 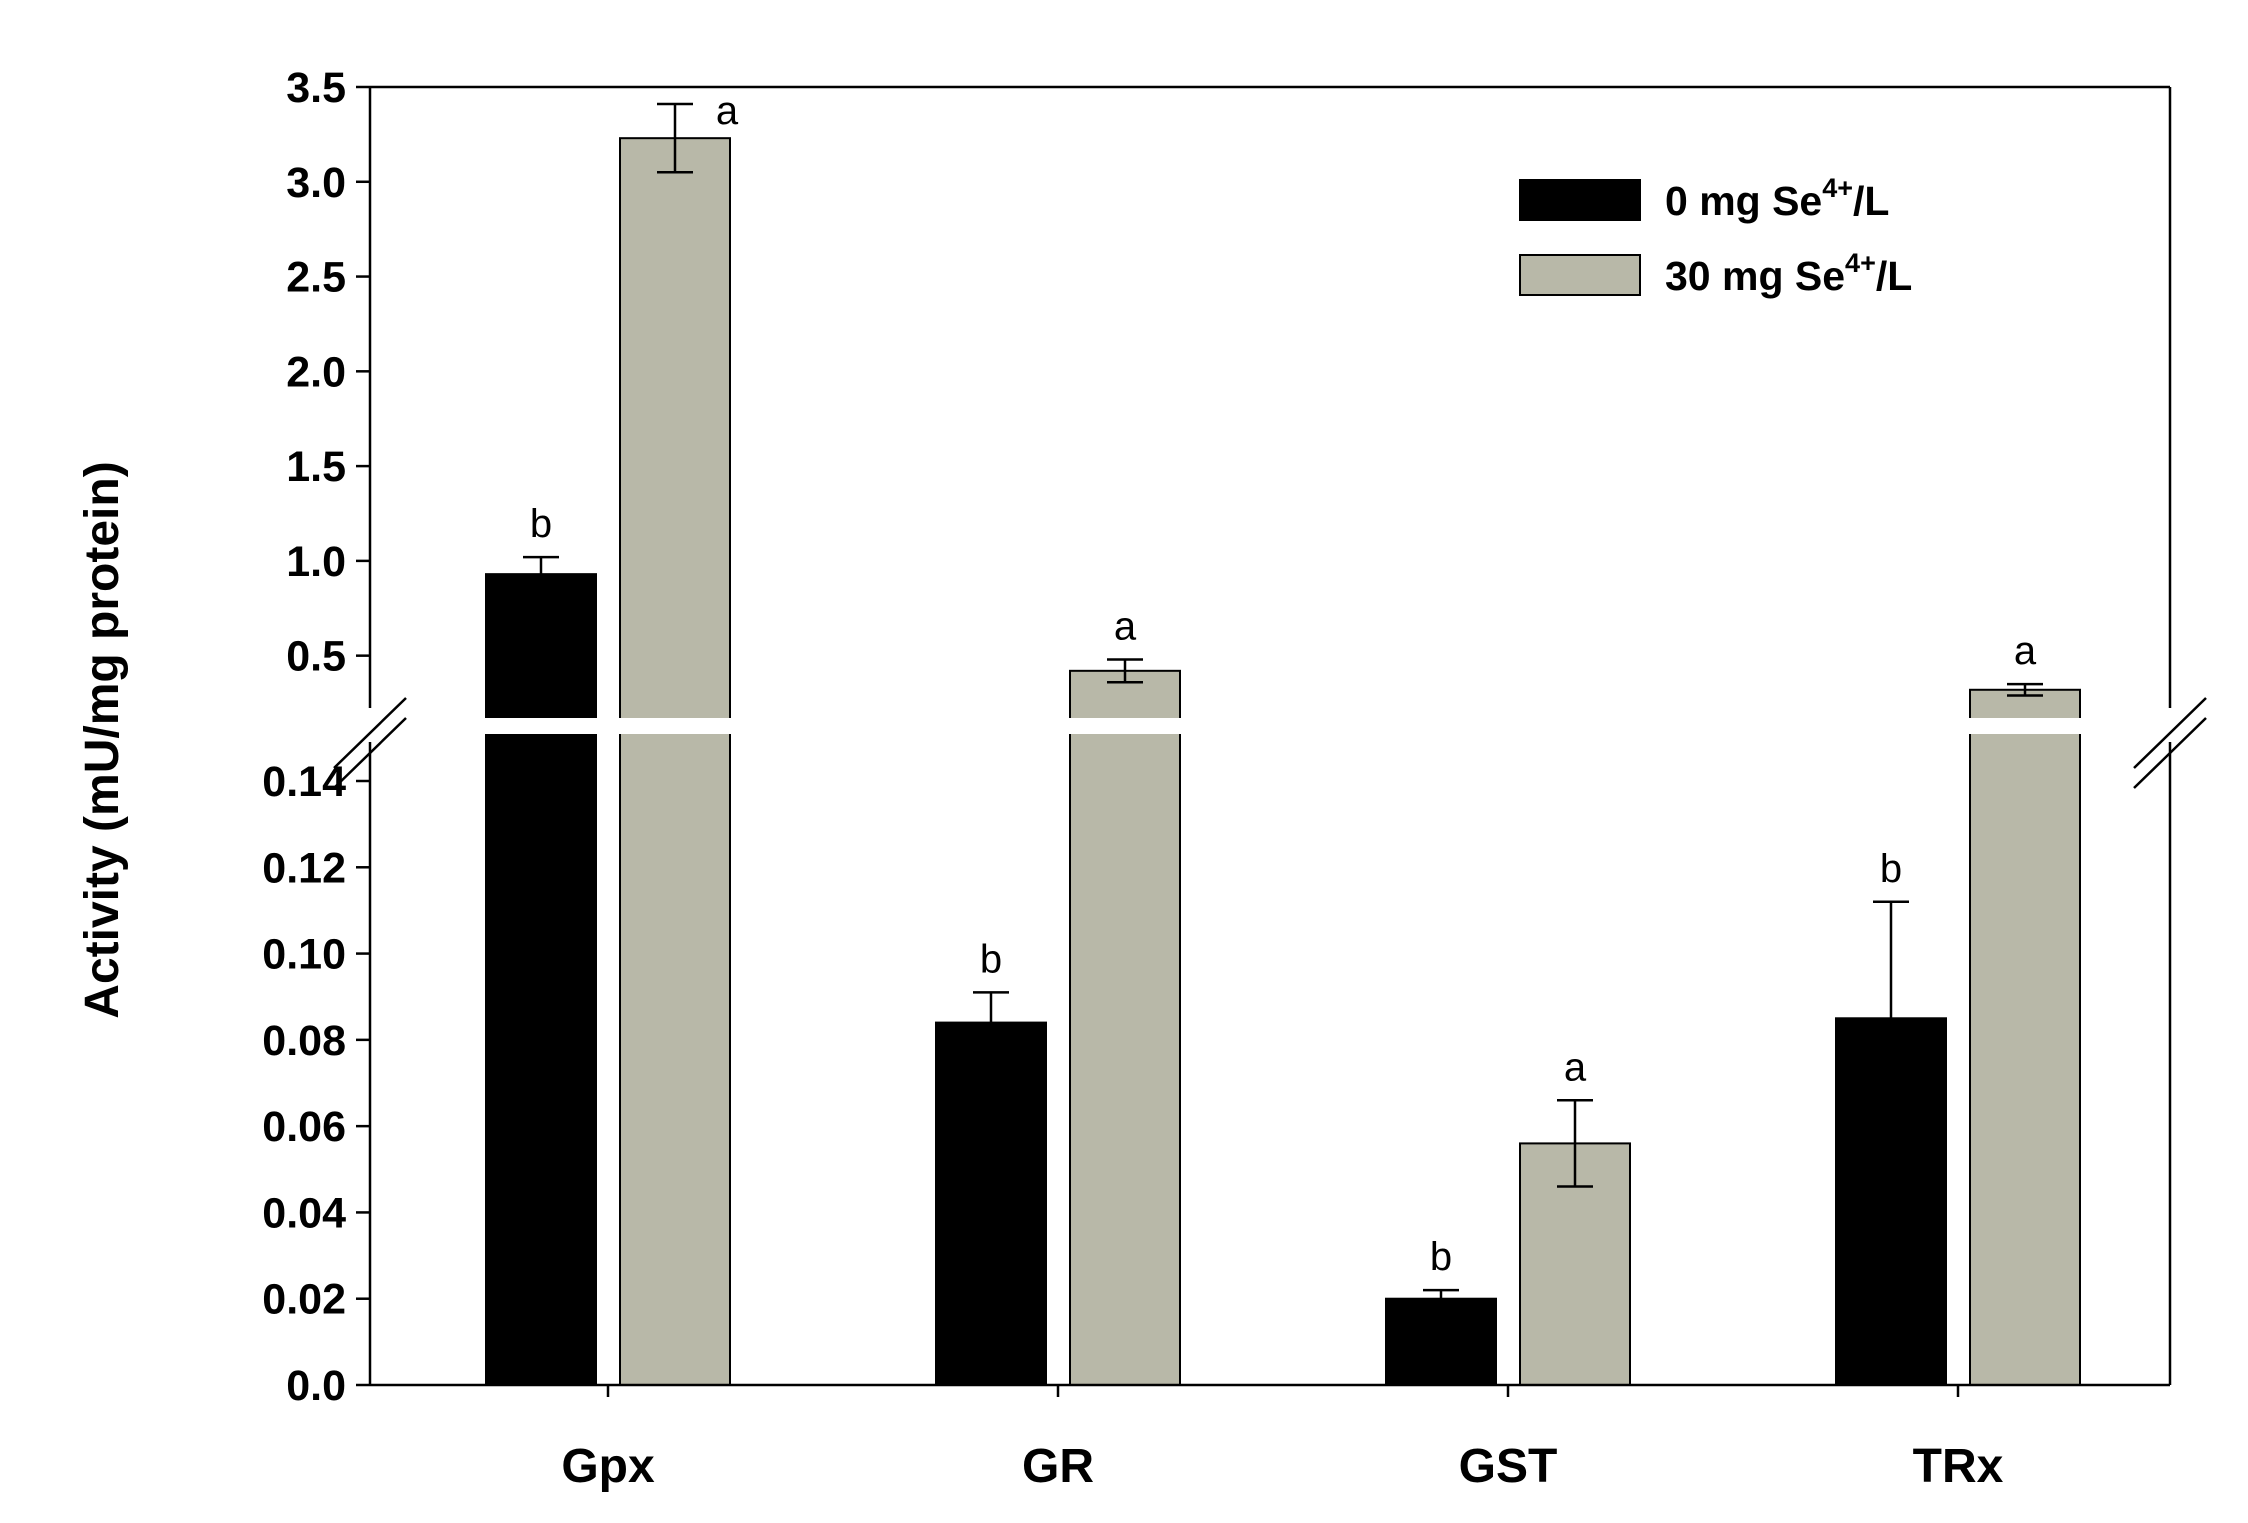 I want to click on legend-entry-series-1: 0 mg Se4+/L, so click(x=1704, y=198).